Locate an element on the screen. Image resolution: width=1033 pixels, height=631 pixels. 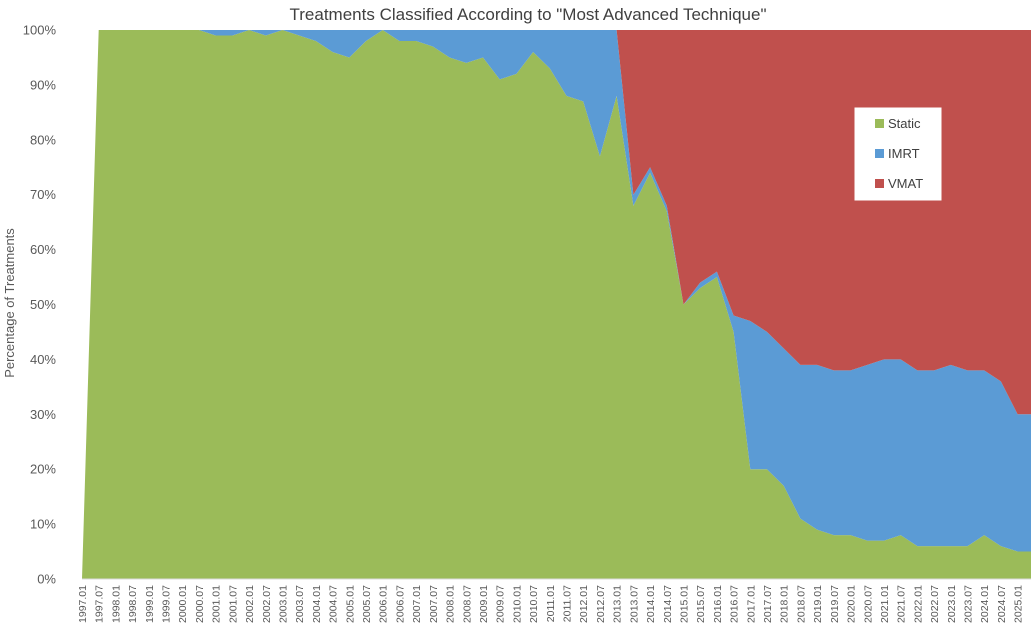
x-tick-label: 2016.01 is located at coordinates (718, 604).